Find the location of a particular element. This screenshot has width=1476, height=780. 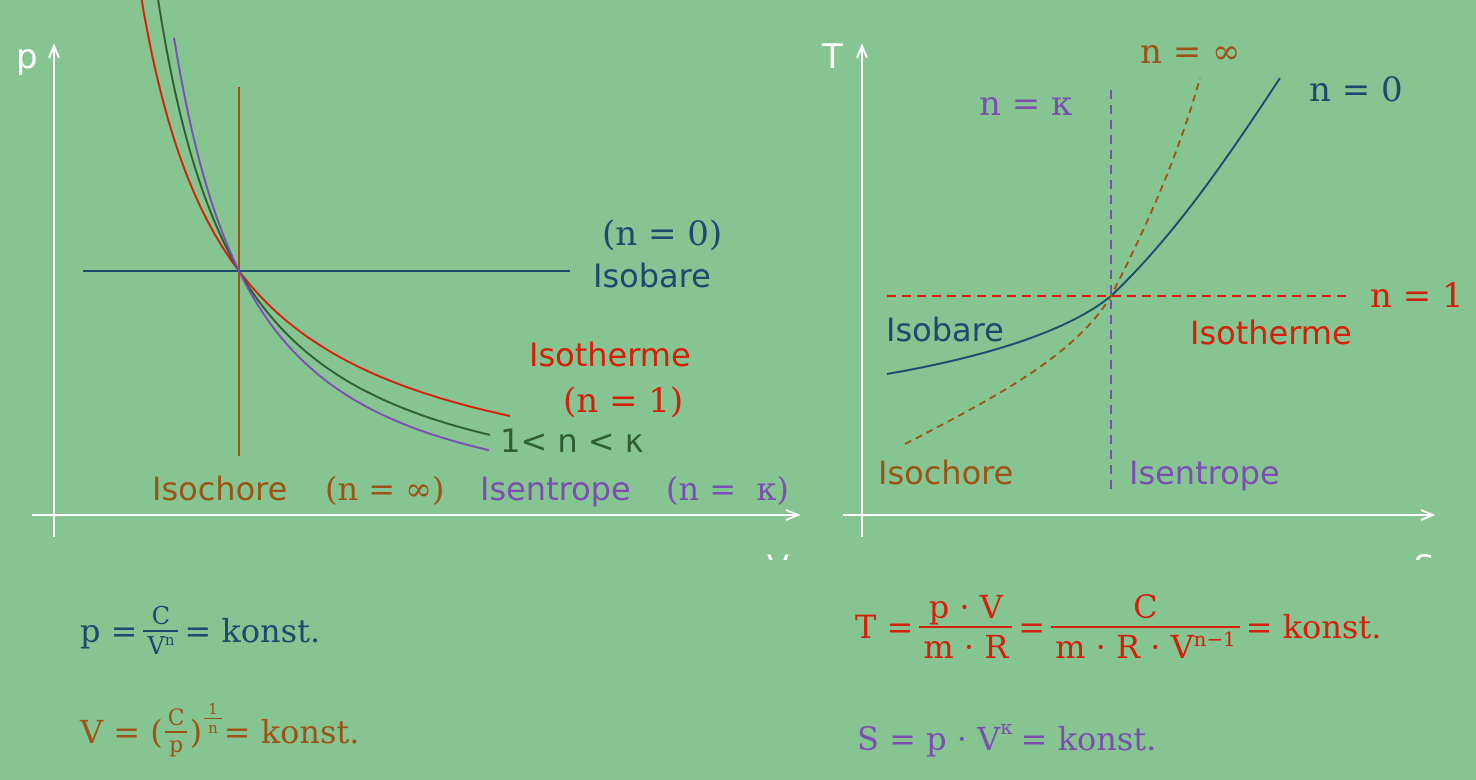

pv-isochore-label: Isochore is located at coordinates (219, 489).